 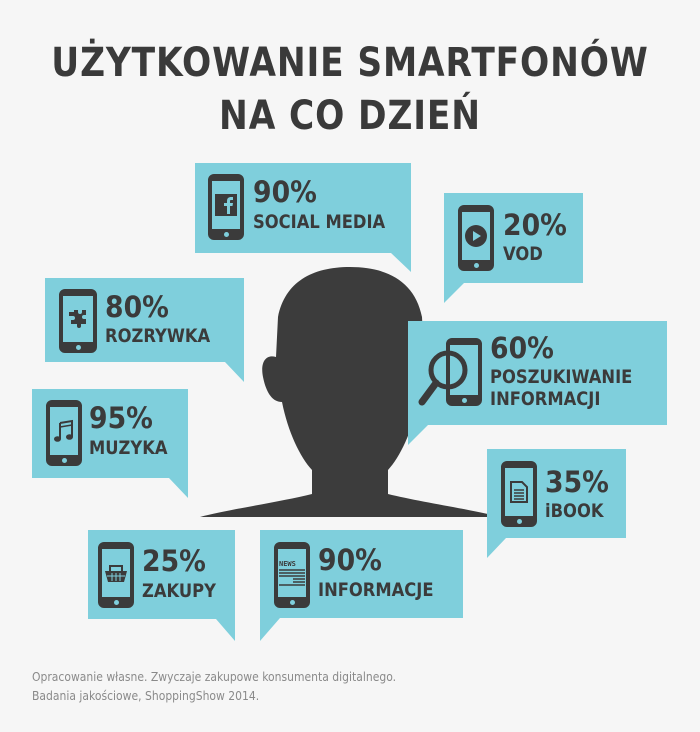 I want to click on bubble-informacje: NEWS 90% INFORMACJE, so click(x=362, y=586).